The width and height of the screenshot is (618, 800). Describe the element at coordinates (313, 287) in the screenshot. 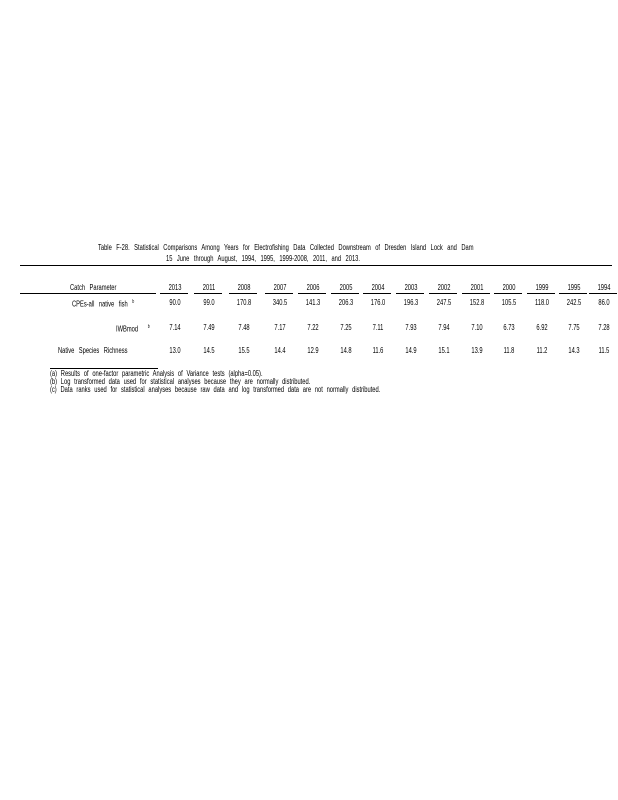

I see `column-header-2006: 2006` at that location.